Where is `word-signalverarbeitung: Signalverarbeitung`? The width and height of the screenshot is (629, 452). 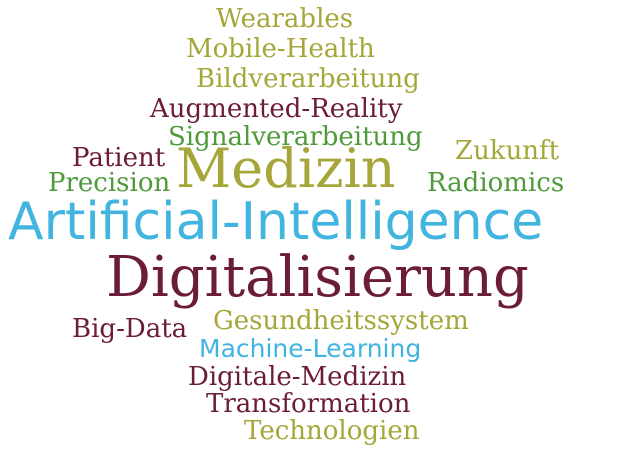 word-signalverarbeitung: Signalverarbeitung is located at coordinates (295, 137).